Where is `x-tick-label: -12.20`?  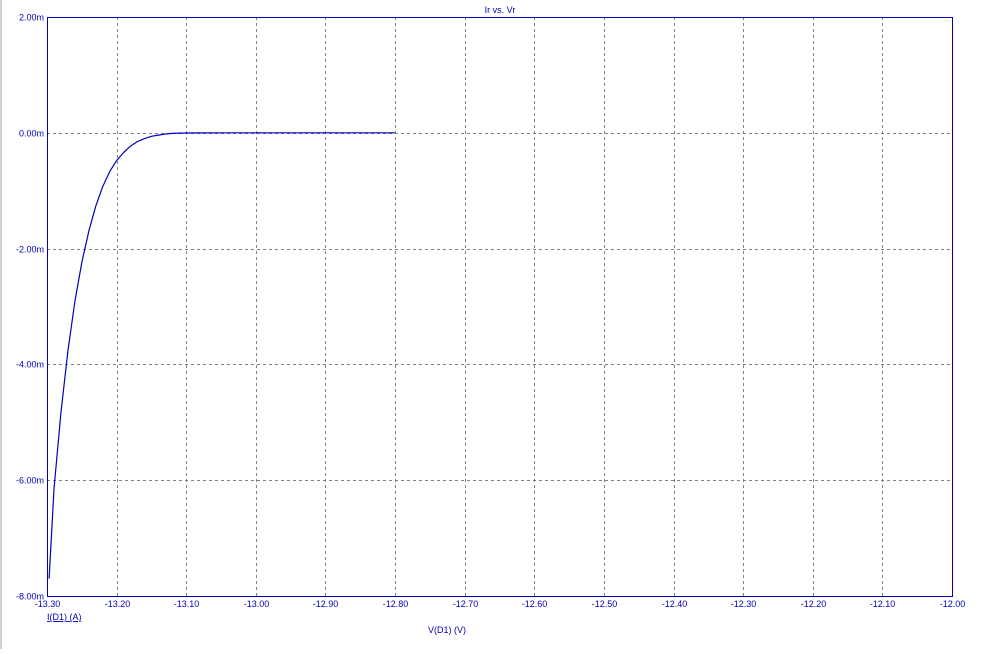
x-tick-label: -12.20 is located at coordinates (814, 604).